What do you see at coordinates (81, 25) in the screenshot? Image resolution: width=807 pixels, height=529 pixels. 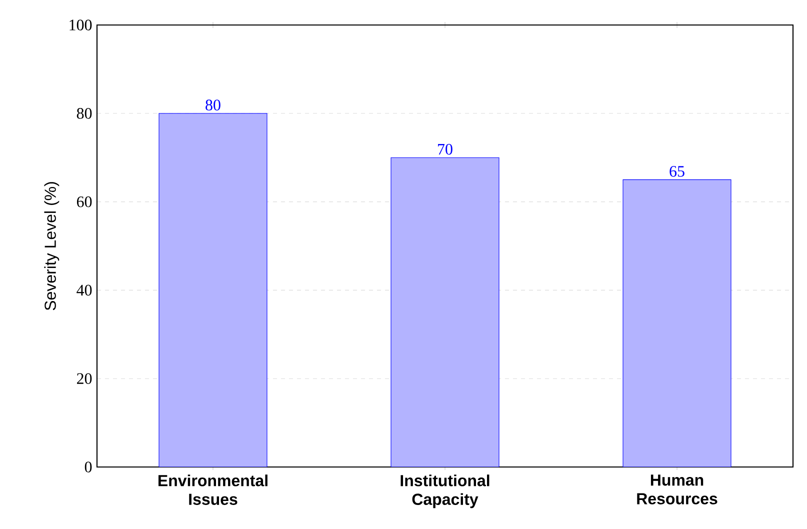 I see `y-tick-label: 100` at bounding box center [81, 25].